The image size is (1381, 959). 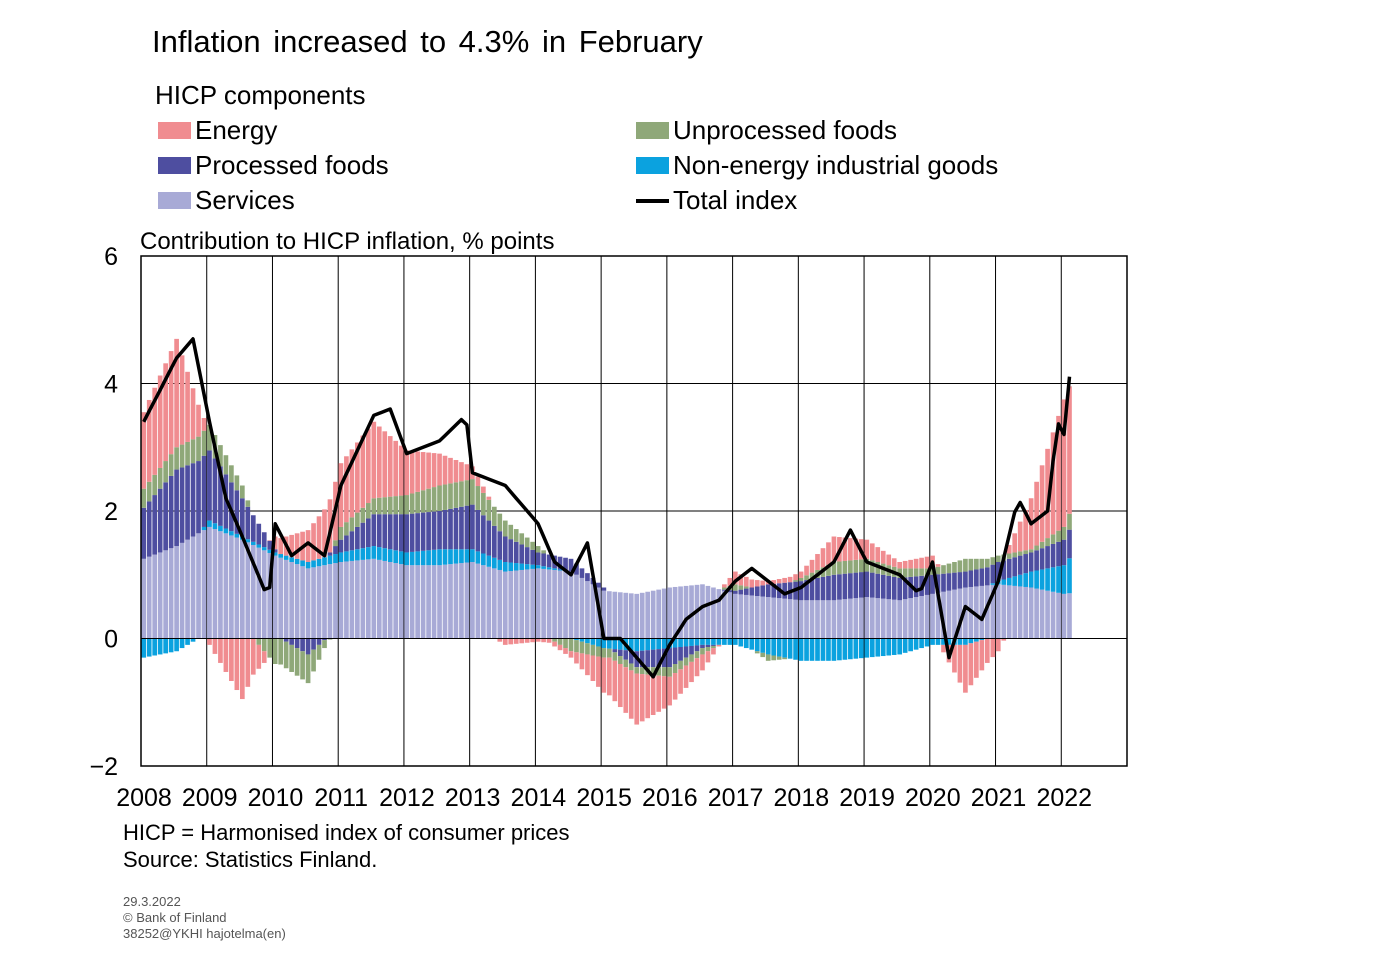 I want to click on x-tick-label: 2017, so click(x=736, y=798).